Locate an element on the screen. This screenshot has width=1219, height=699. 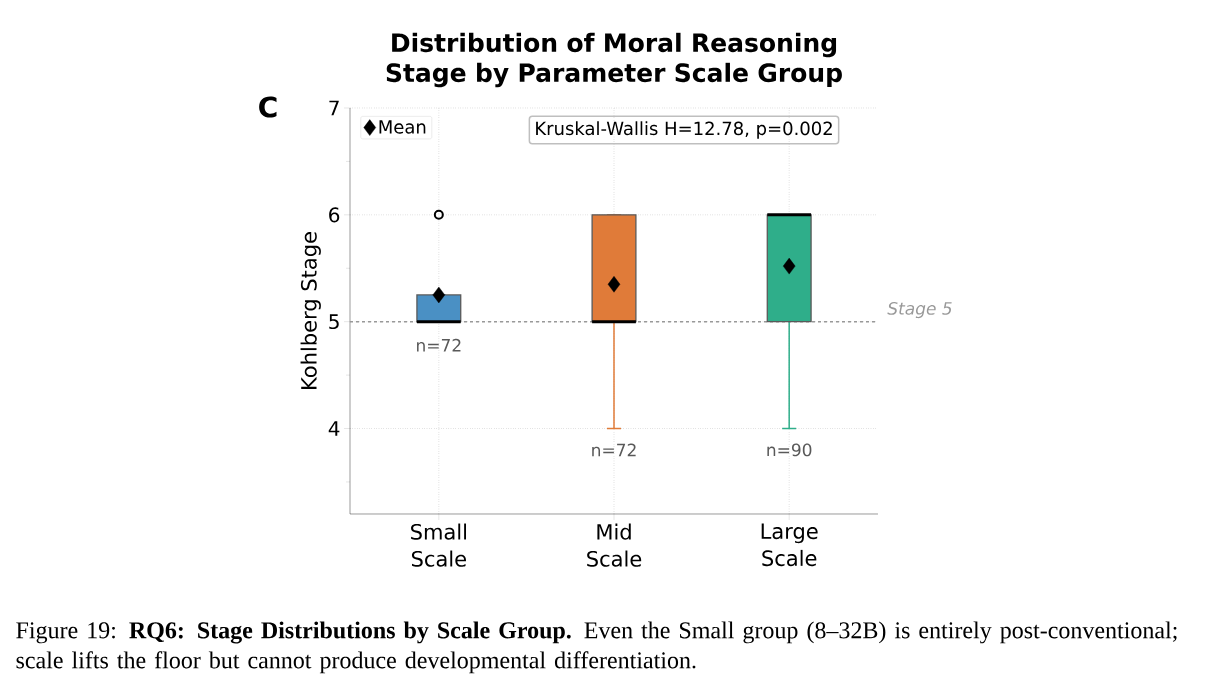
legend-label: Mean is located at coordinates (402, 127).